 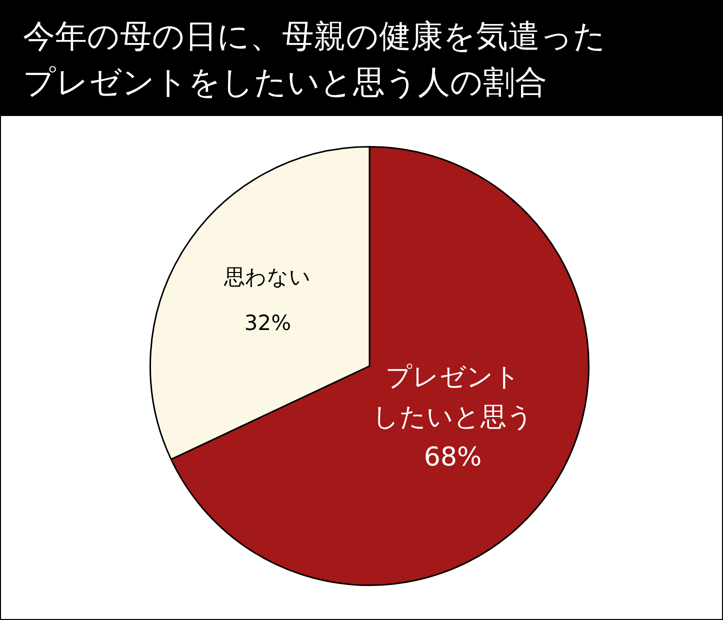 What do you see at coordinates (267, 276) in the screenshot?
I see `slice-label: 思わない` at bounding box center [267, 276].